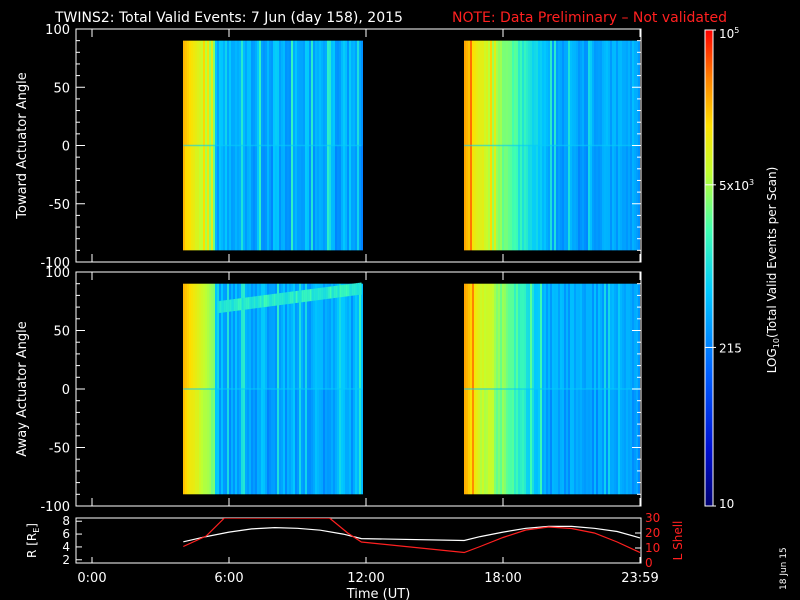 This screenshot has width=800, height=600. Describe the element at coordinates (726, 504) in the screenshot. I see `colorbar-tick-label: 10` at that location.